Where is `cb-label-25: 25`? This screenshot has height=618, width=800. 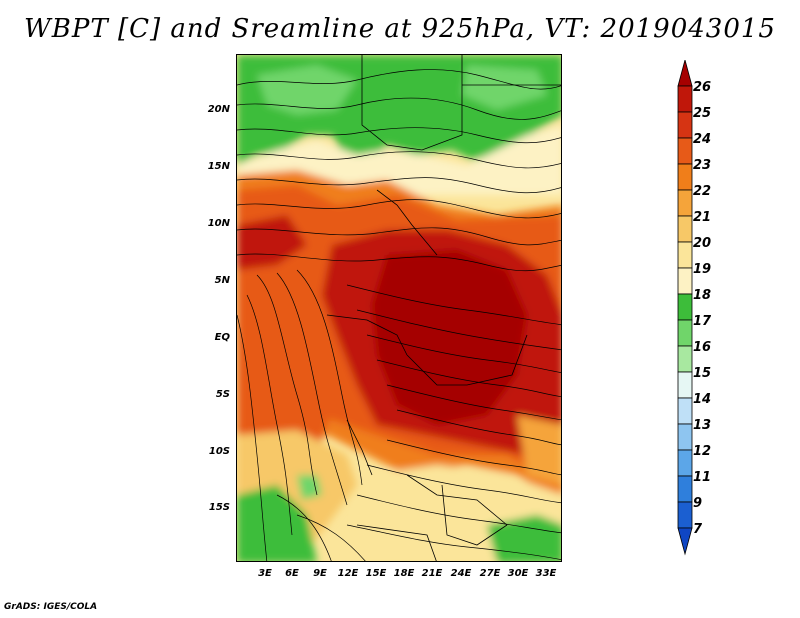 cb-label-25: 25 is located at coordinates (702, 113).